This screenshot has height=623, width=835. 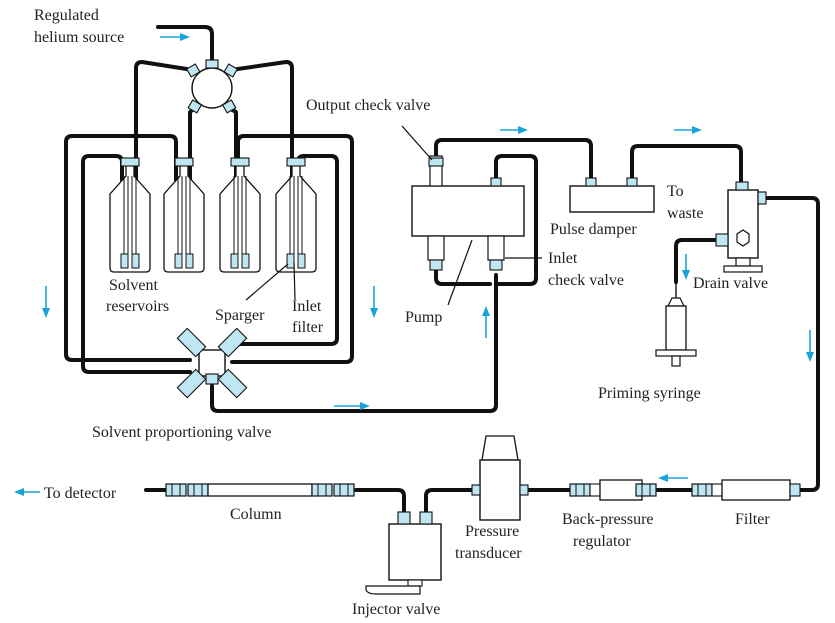 What do you see at coordinates (380, 501) in the screenshot?
I see `injector-to-column-tube` at bounding box center [380, 501].